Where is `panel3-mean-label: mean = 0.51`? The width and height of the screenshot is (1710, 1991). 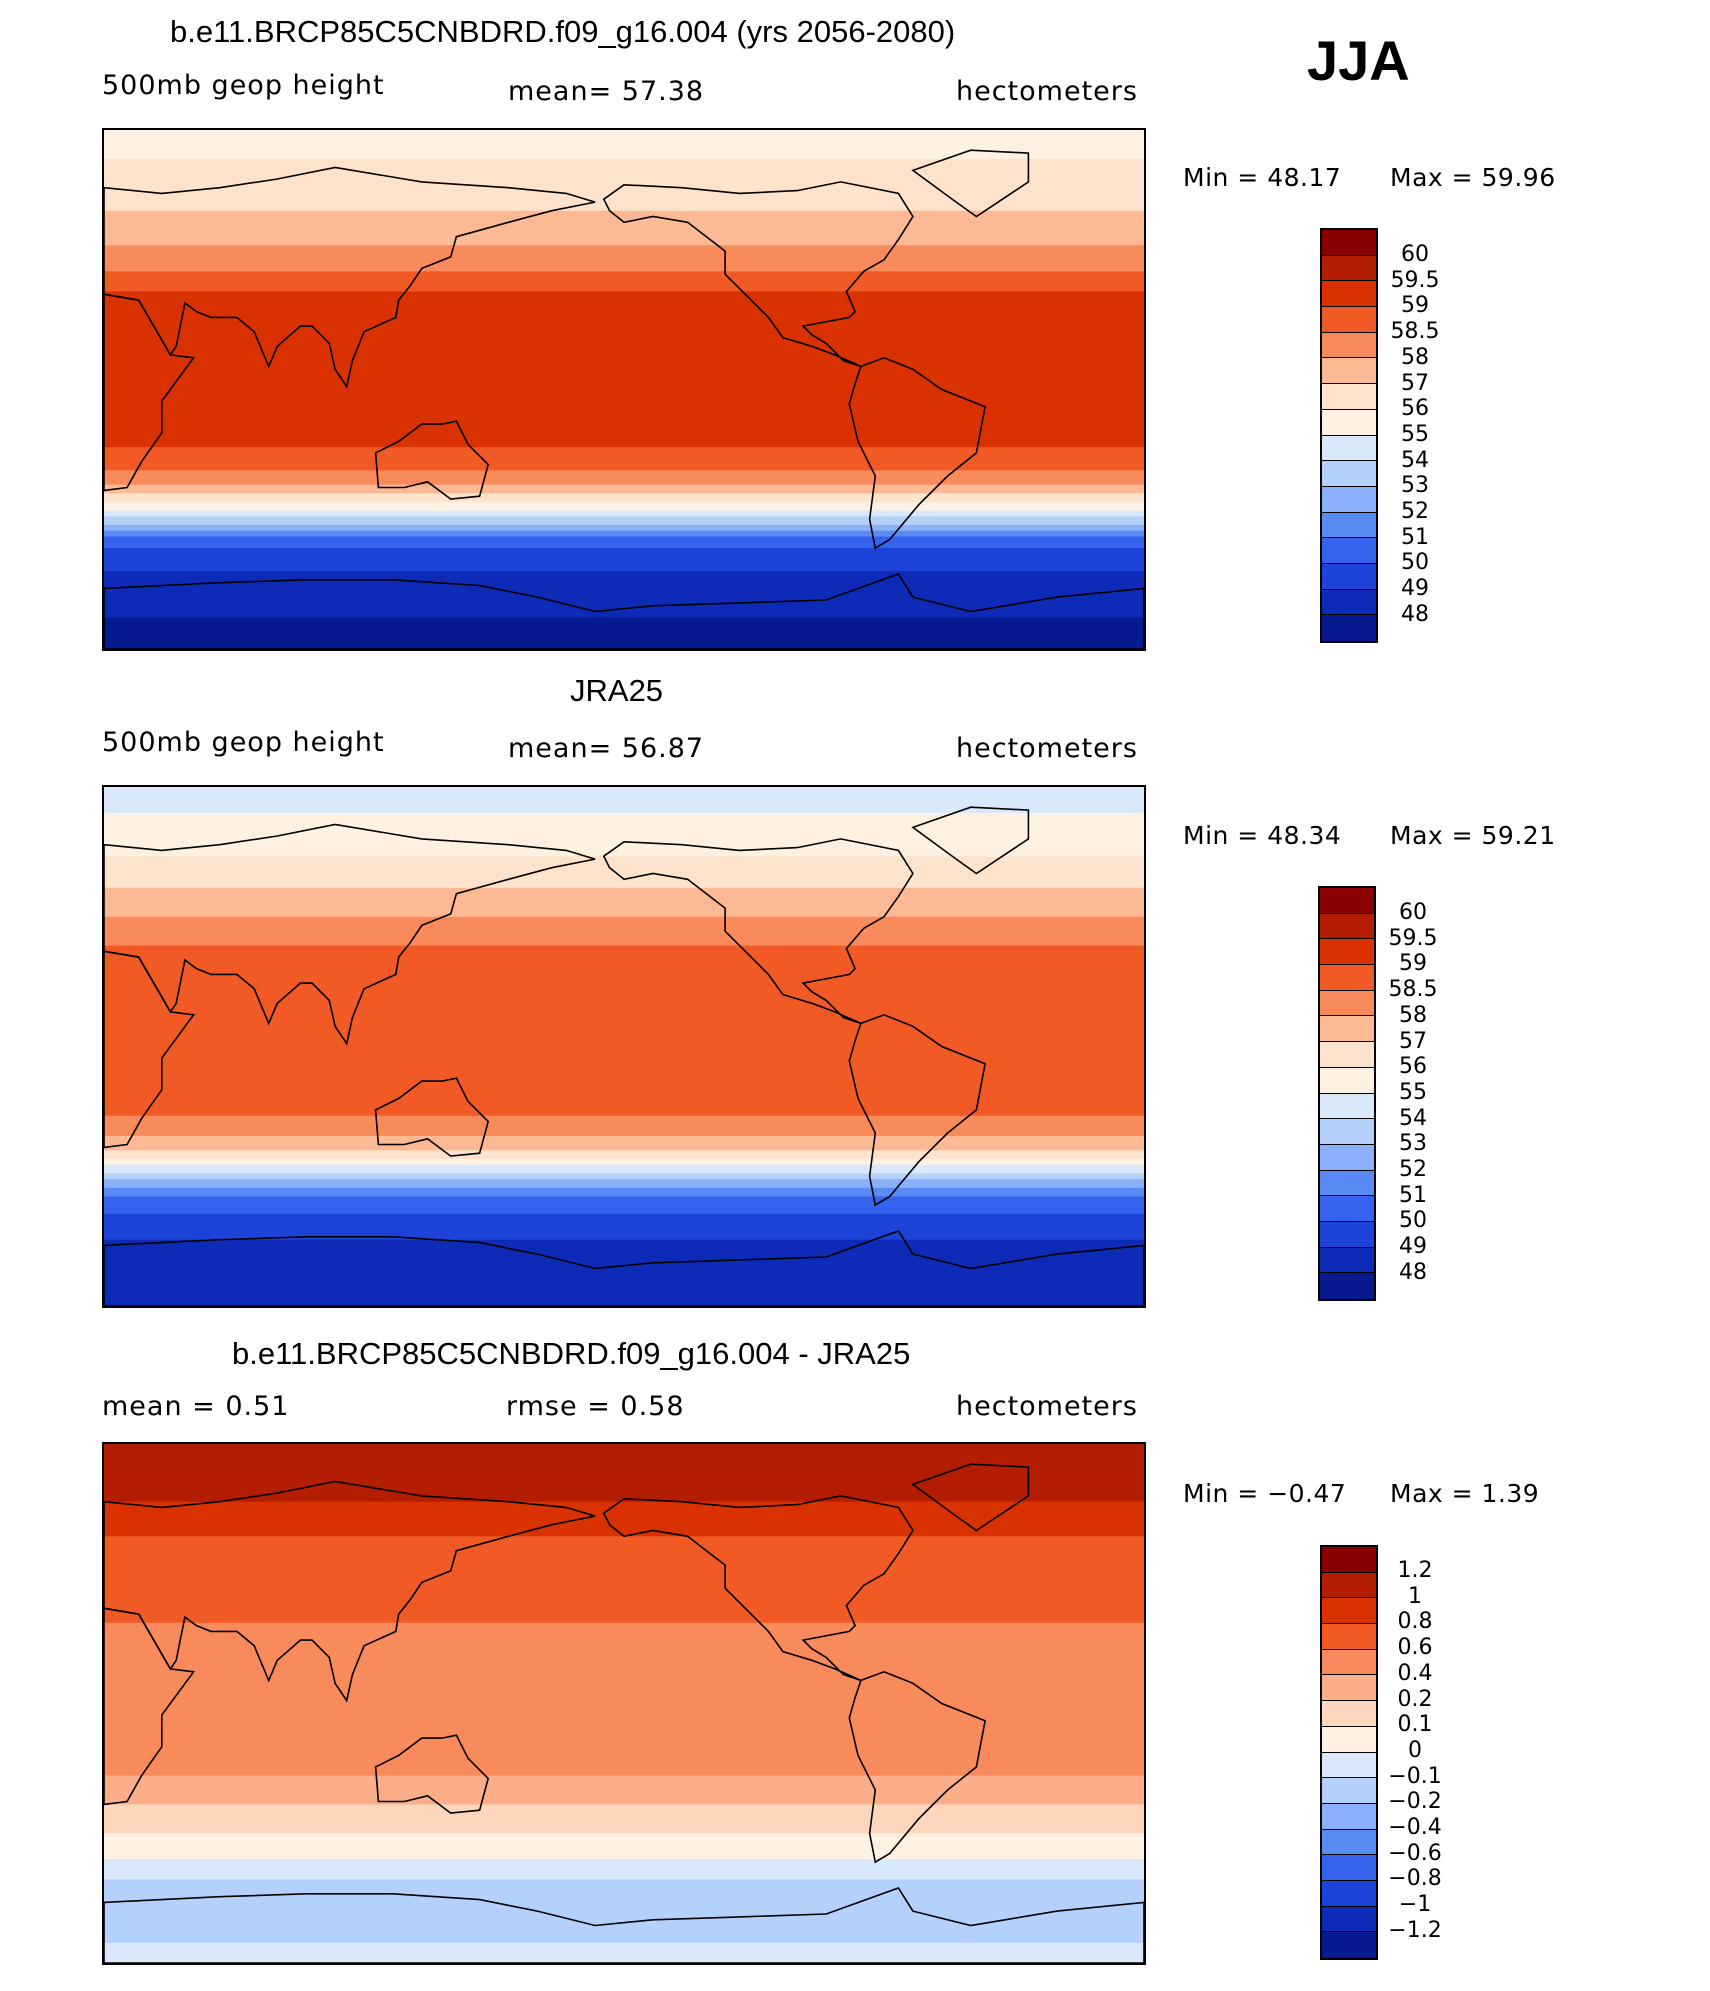
panel3-mean-label: mean = 0.51 is located at coordinates (196, 1406).